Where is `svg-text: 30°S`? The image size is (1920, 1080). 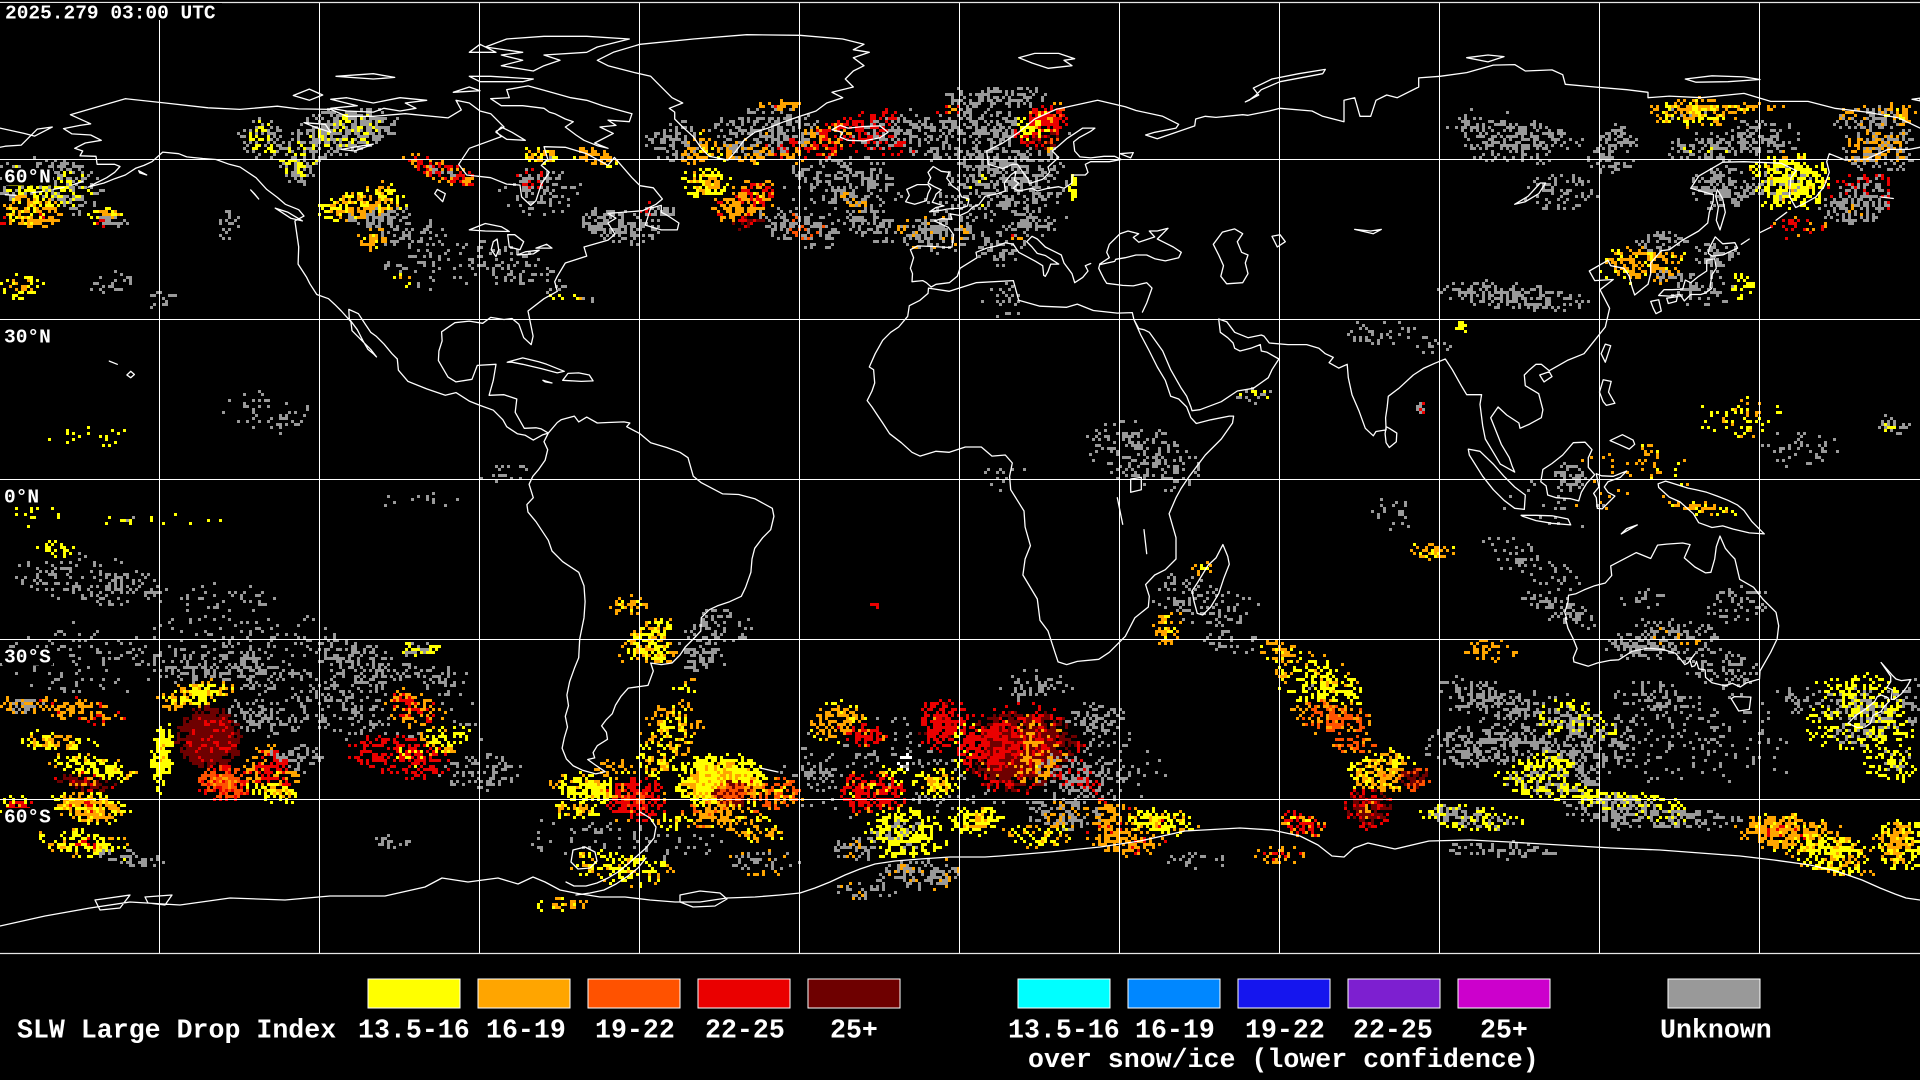 svg-text: 30°S is located at coordinates (27, 658).